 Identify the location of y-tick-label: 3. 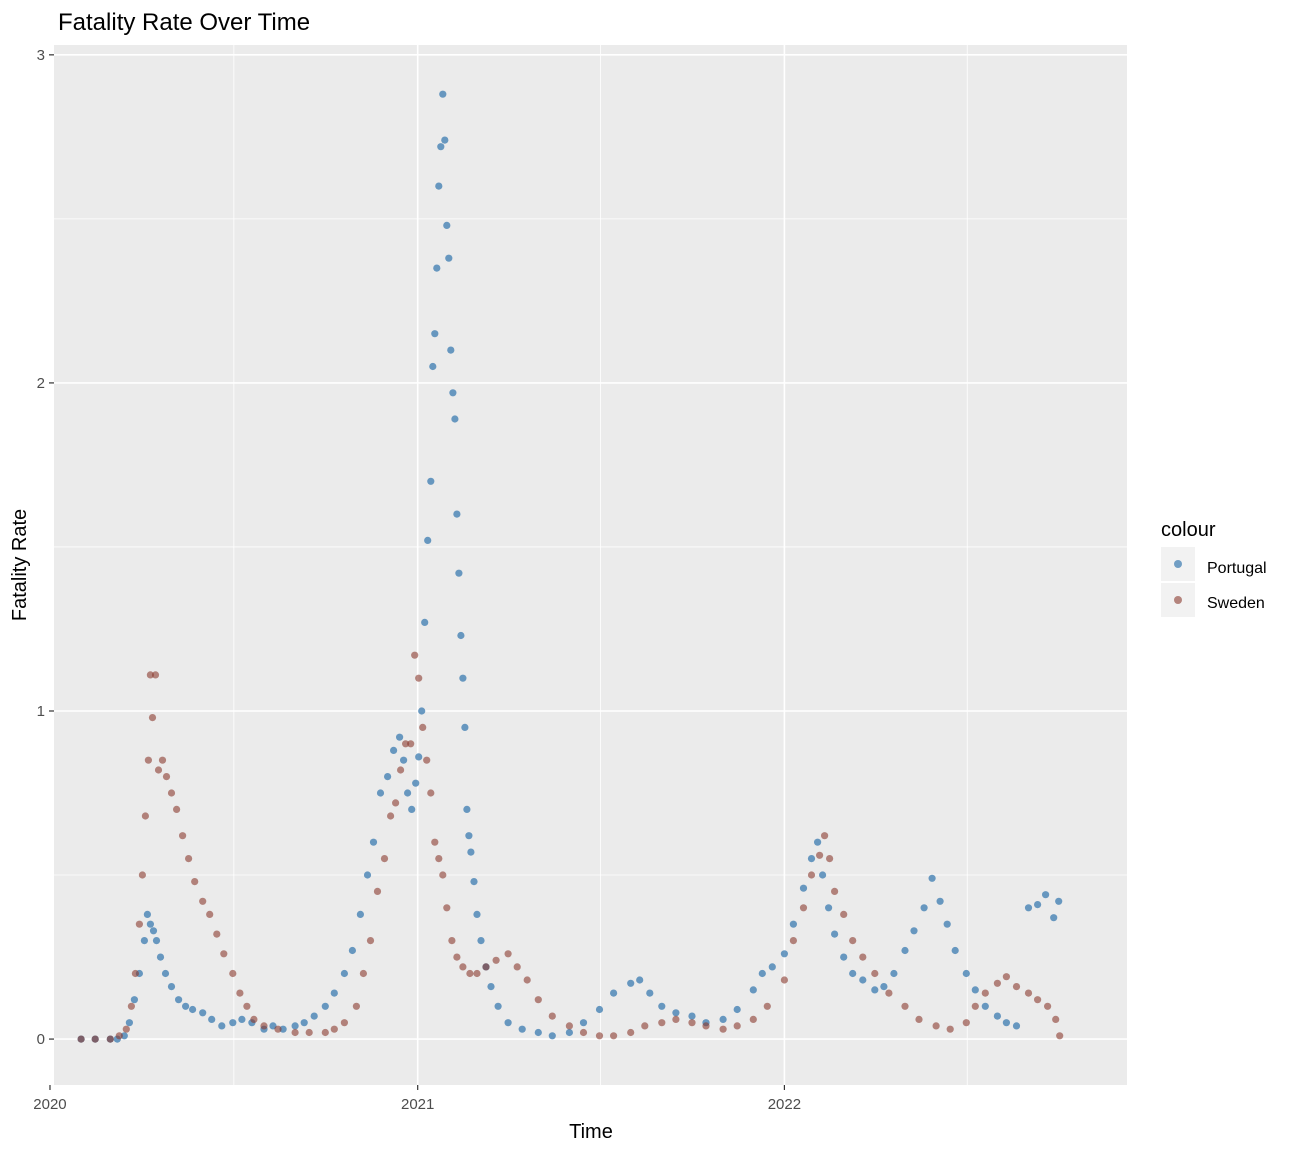
(41, 55).